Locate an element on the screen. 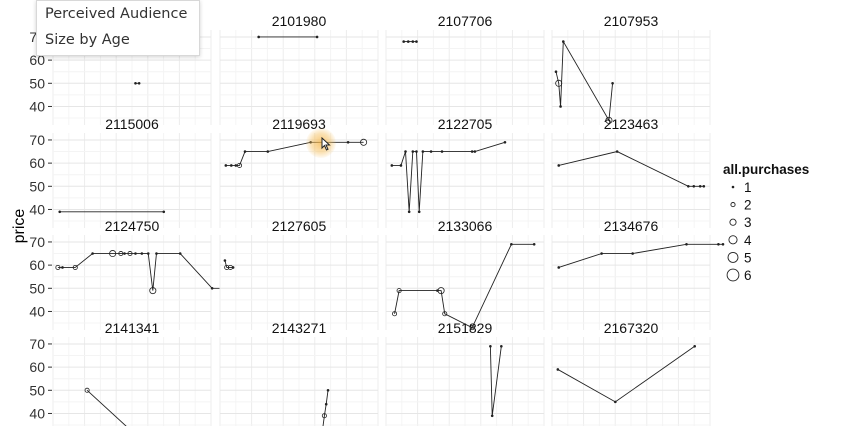  facet-panel: 2127605 is located at coordinates (299, 274).